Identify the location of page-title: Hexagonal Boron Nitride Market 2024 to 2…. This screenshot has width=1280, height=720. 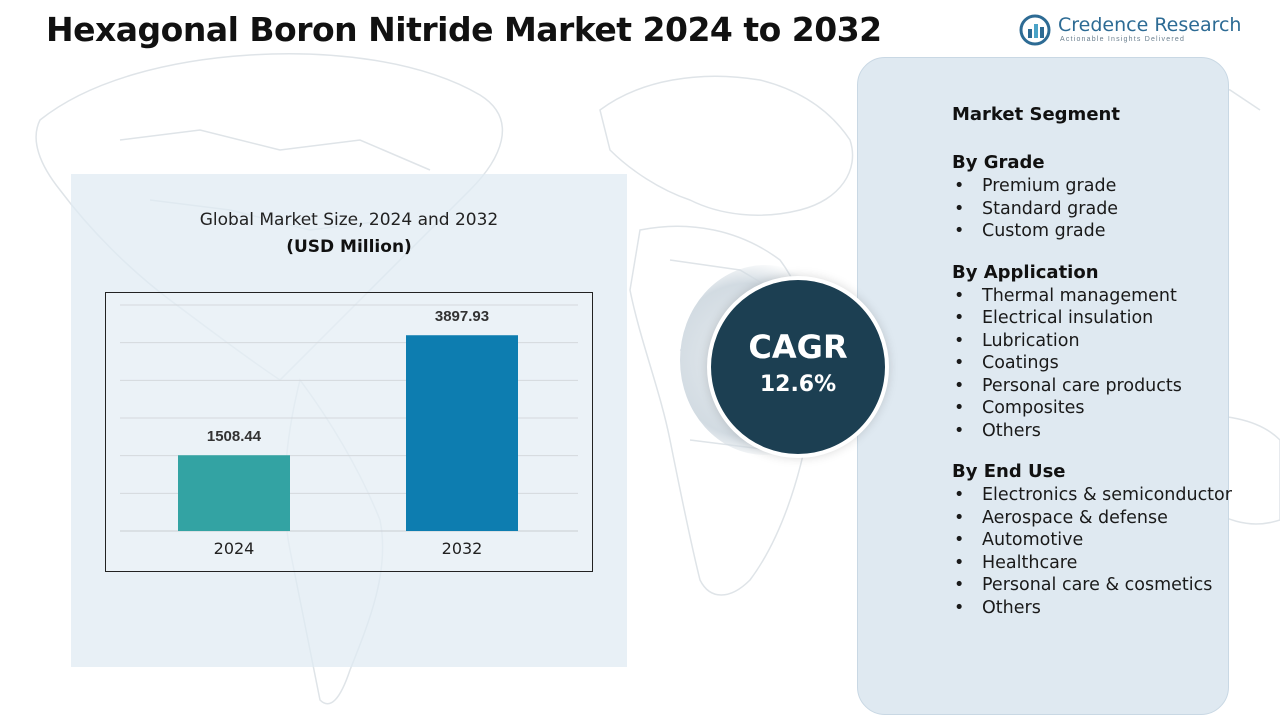
(464, 29).